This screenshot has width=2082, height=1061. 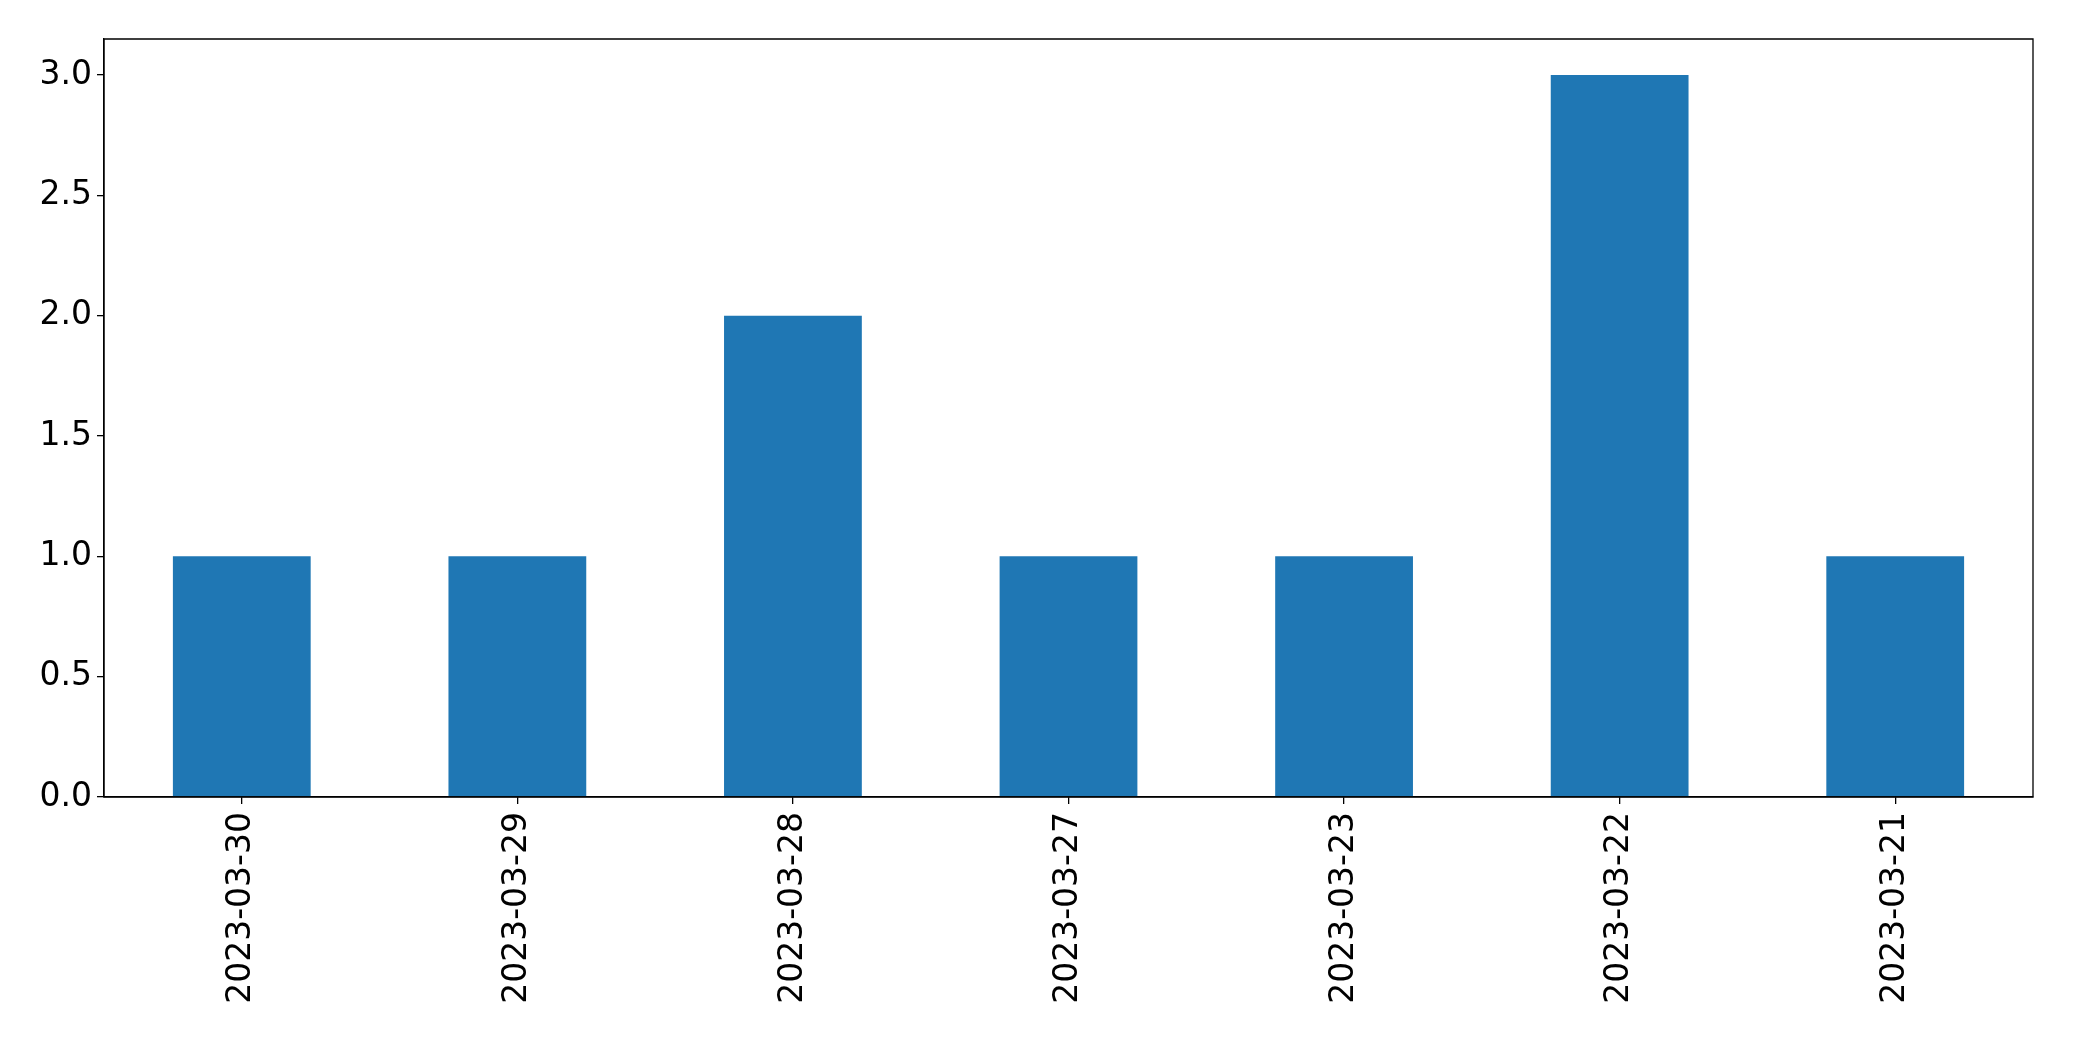 What do you see at coordinates (1341, 908) in the screenshot?
I see `x-tick-label: 2023-03-23` at bounding box center [1341, 908].